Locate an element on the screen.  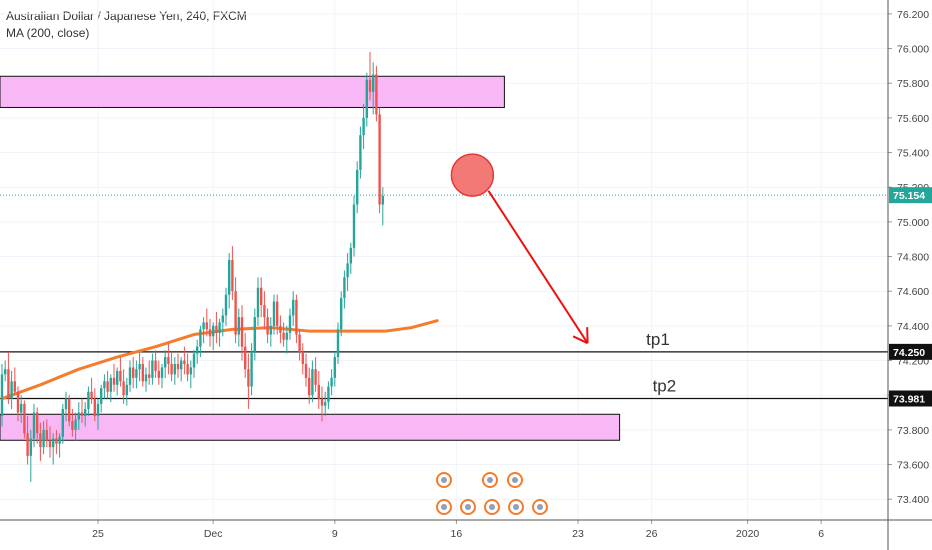
x-tick-label: 2020 is located at coordinates (748, 534).